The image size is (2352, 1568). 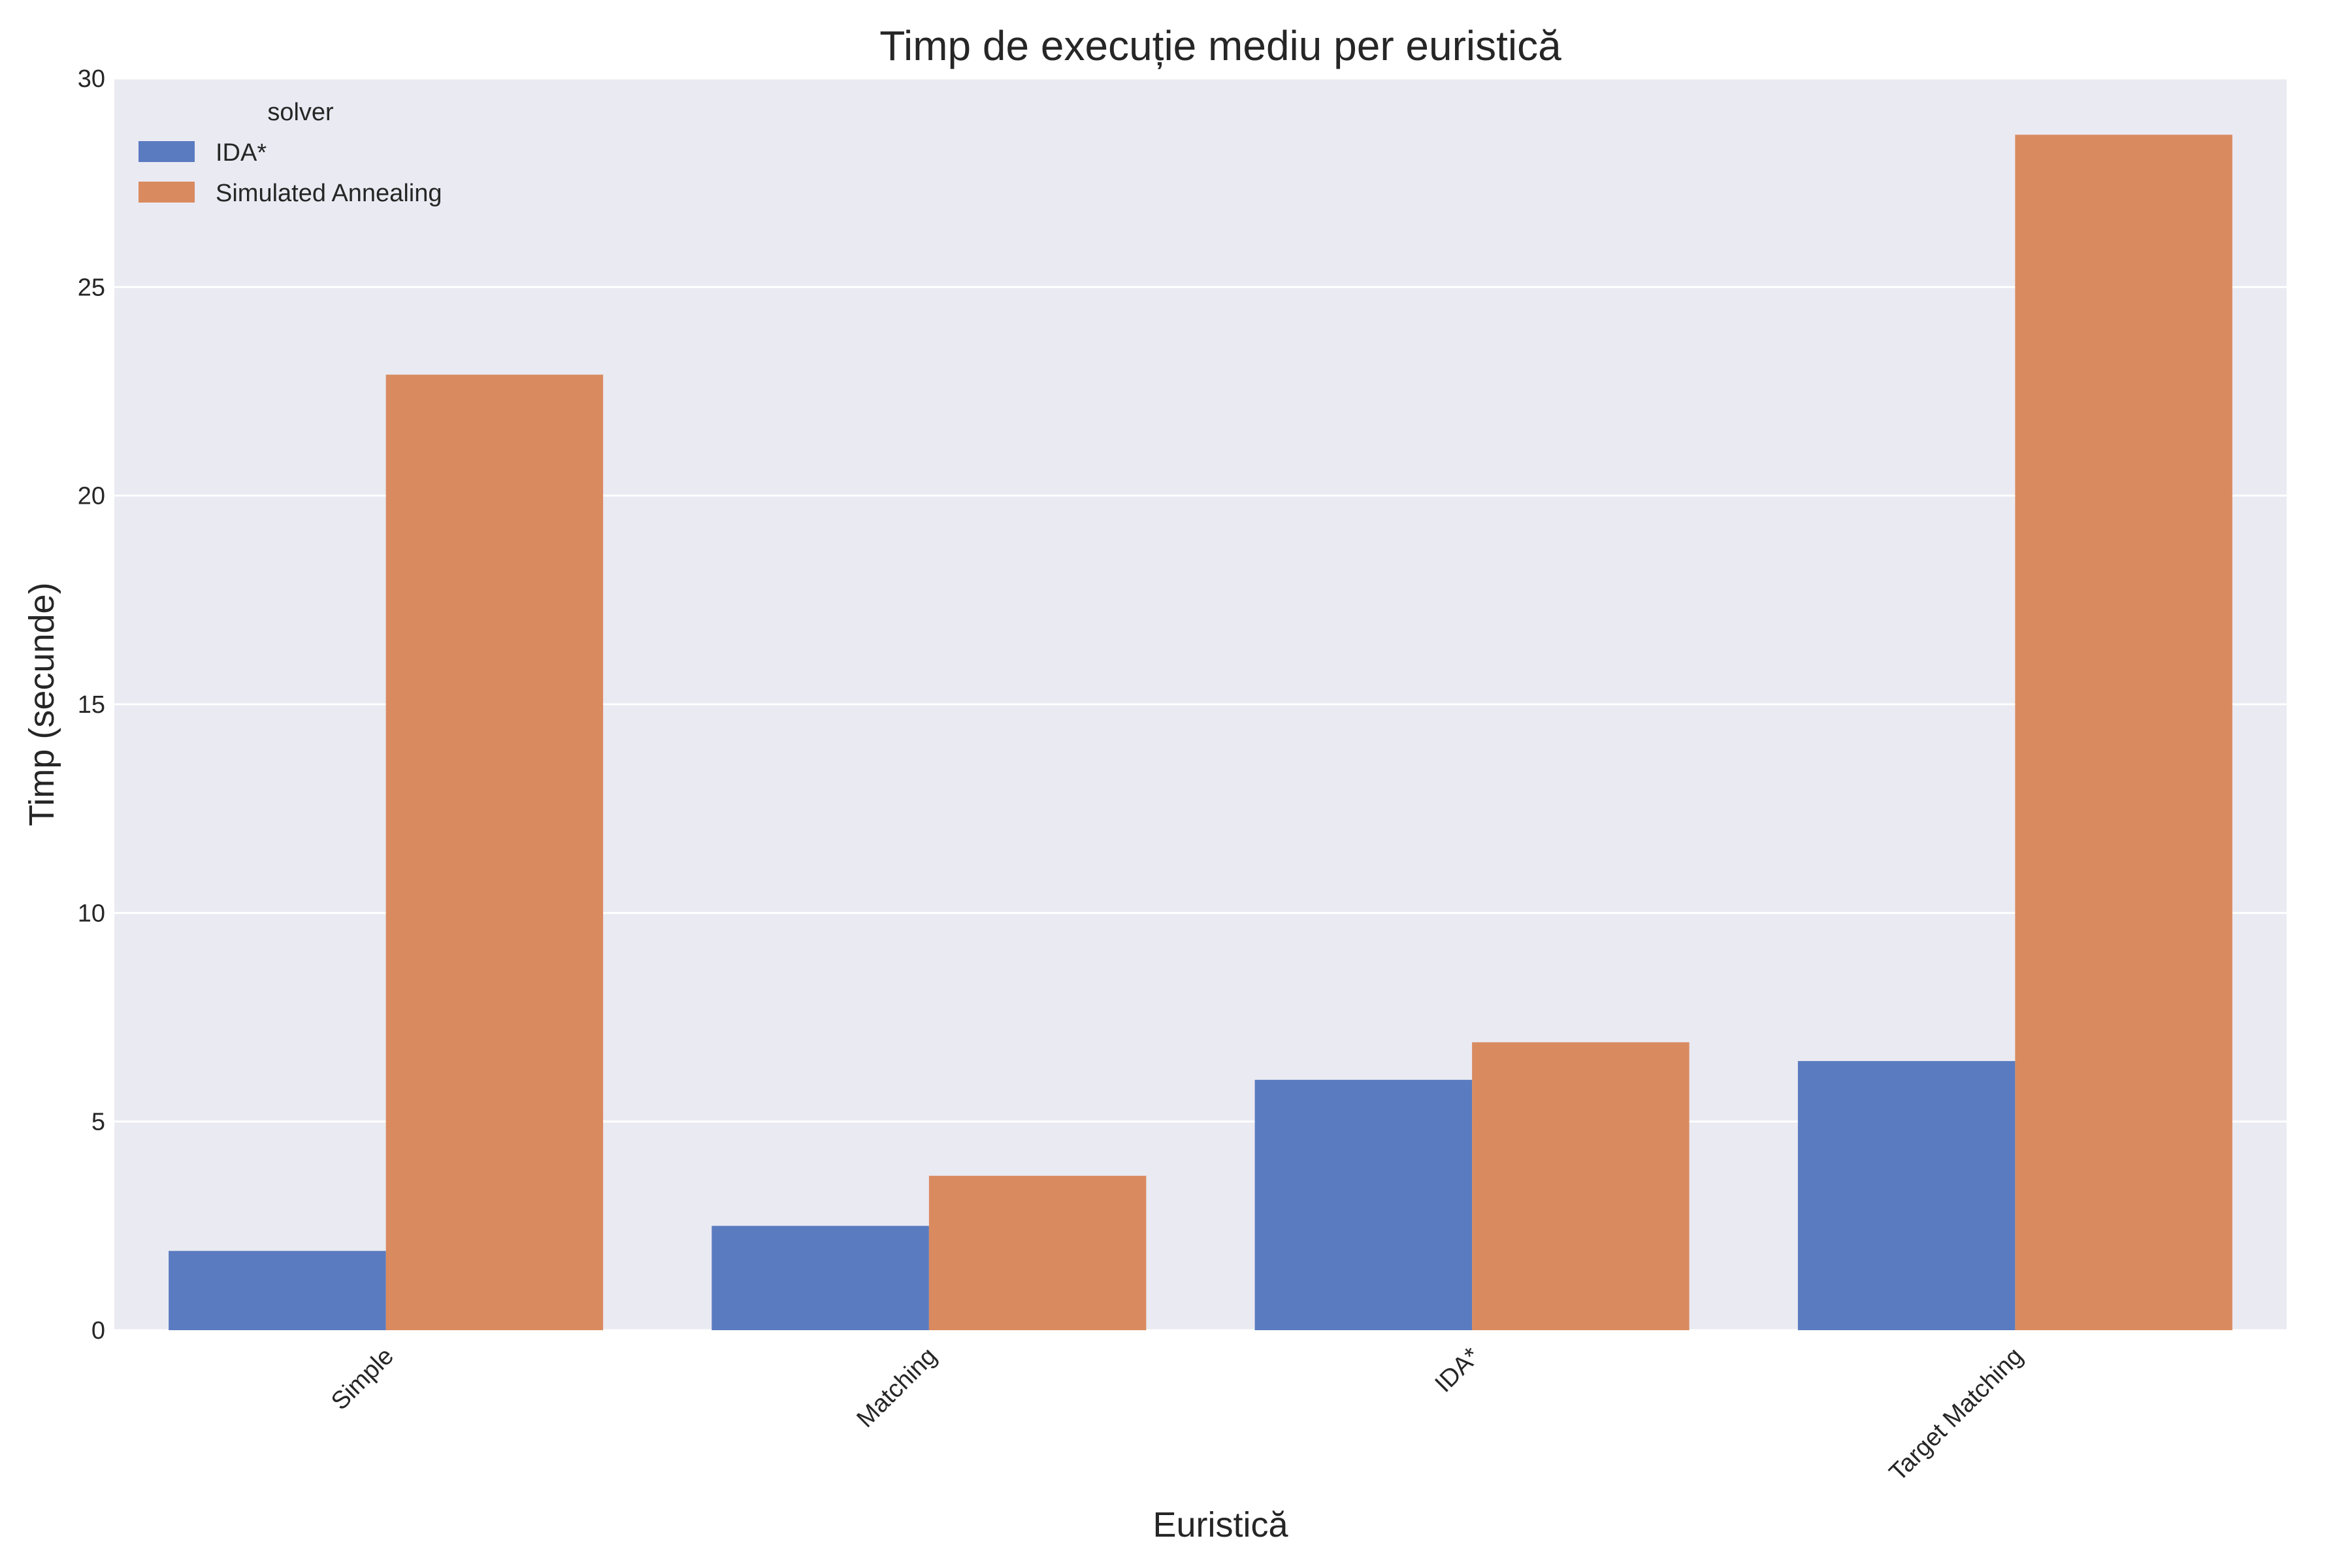 What do you see at coordinates (1906, 1195) in the screenshot?
I see `bar-ida-target-matching` at bounding box center [1906, 1195].